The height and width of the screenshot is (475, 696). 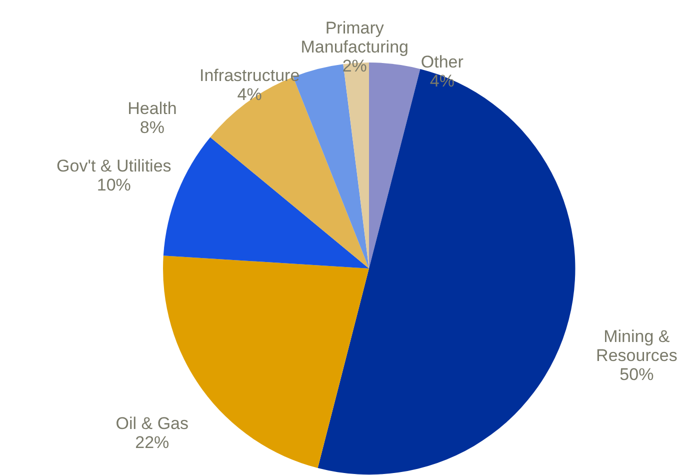 I want to click on data-label: 10%, so click(x=113, y=185).